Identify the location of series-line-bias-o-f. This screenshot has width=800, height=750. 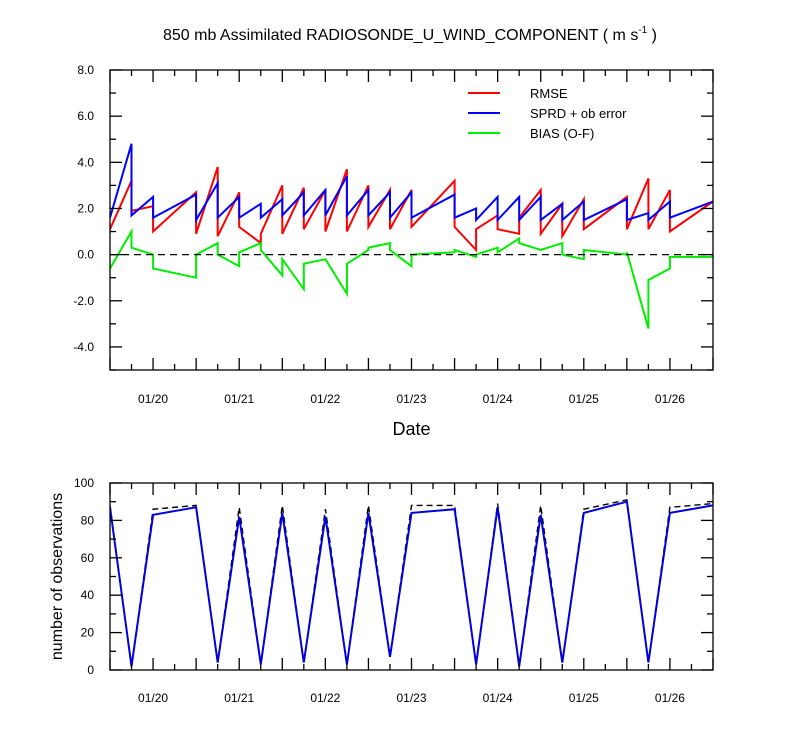
(411, 278).